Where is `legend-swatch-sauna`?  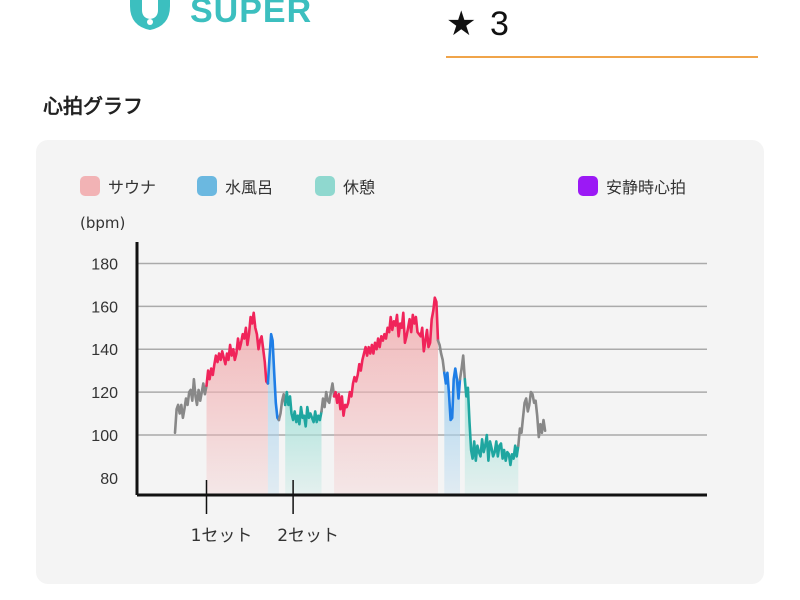
legend-swatch-sauna is located at coordinates (90, 186).